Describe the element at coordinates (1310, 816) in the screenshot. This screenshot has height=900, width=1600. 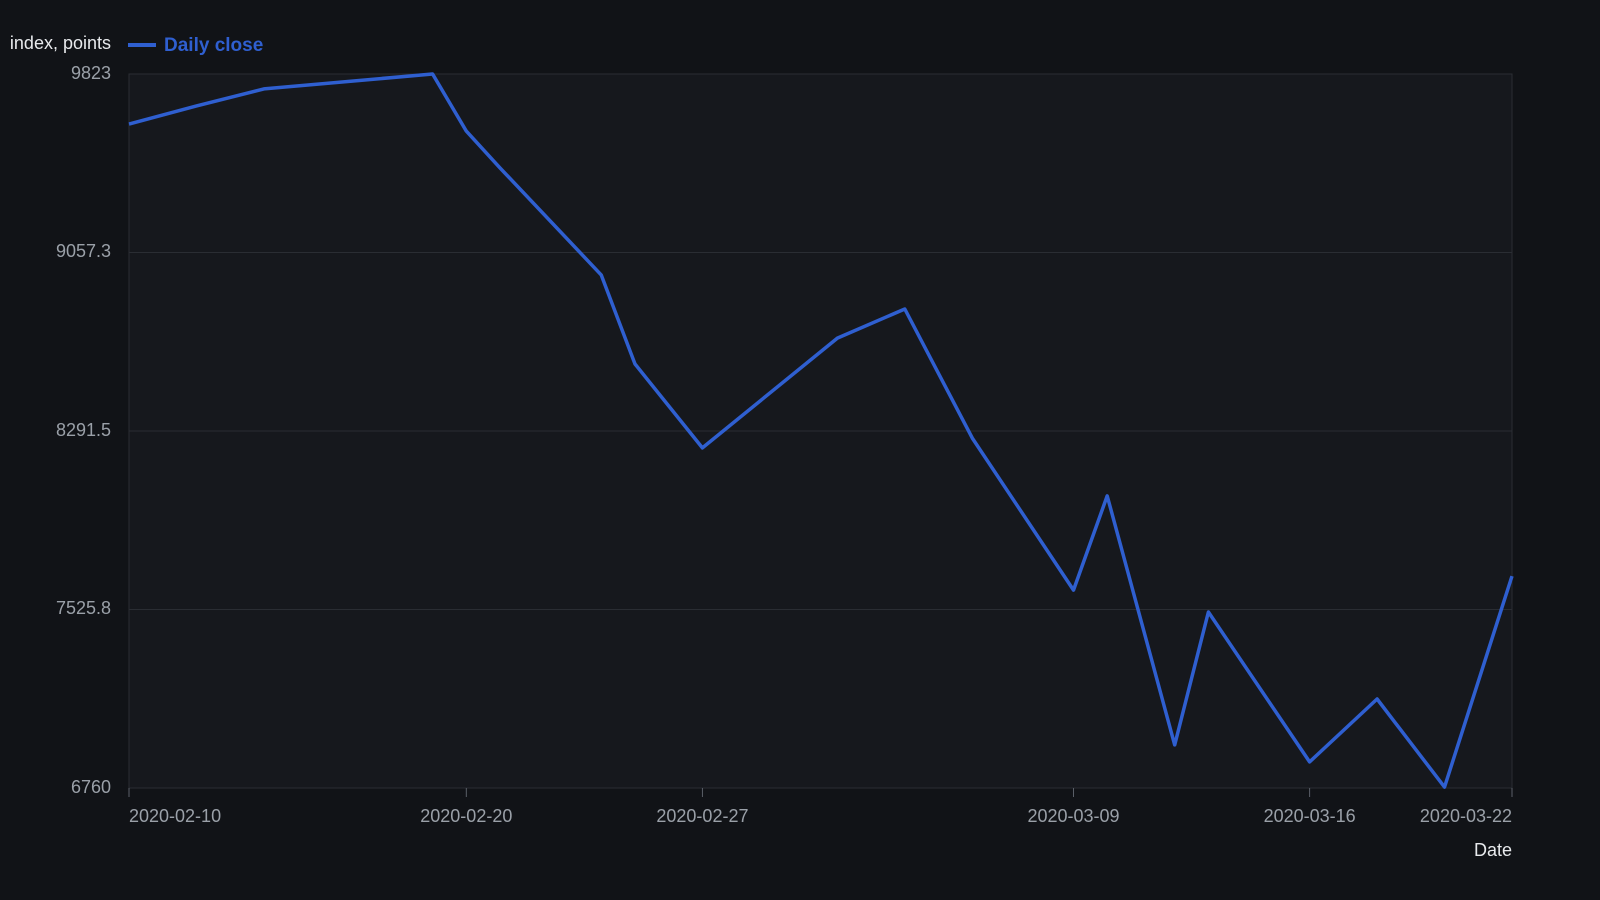
I see `x-tick-label: 2020-03-16` at that location.